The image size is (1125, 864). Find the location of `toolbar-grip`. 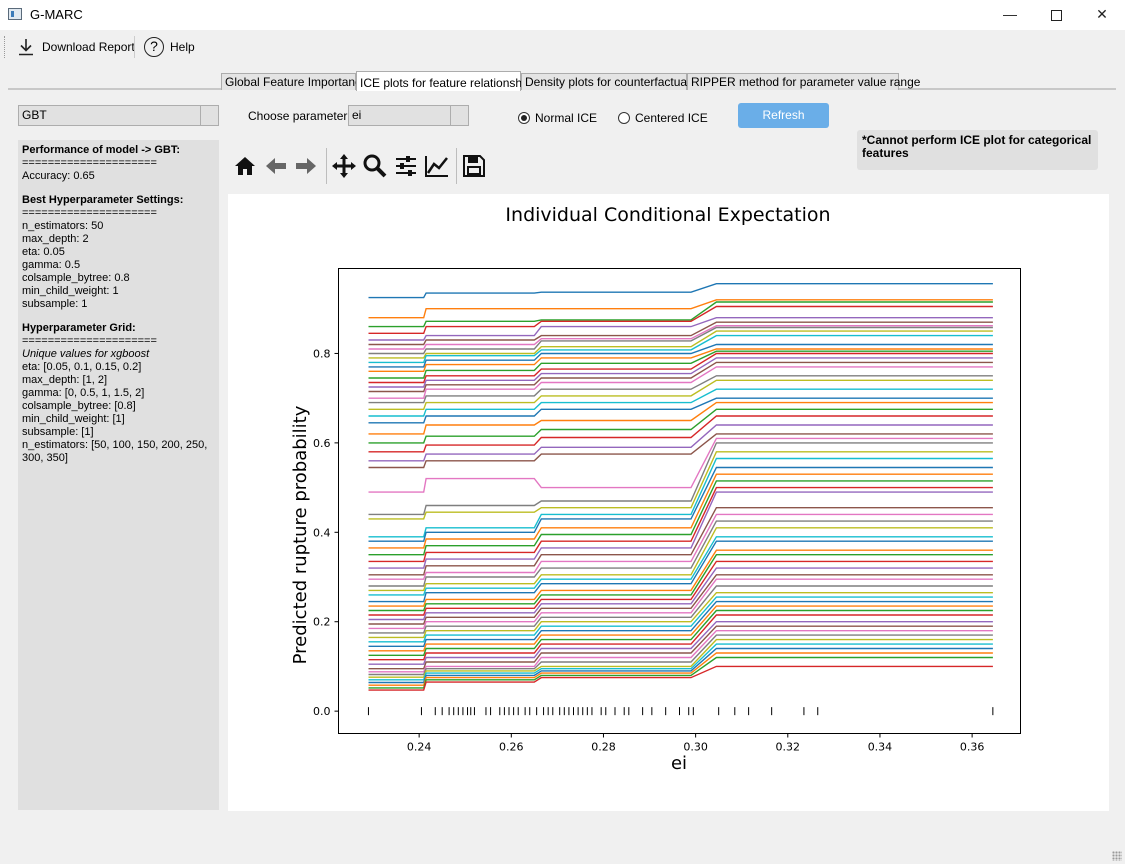

toolbar-grip is located at coordinates (5, 47).